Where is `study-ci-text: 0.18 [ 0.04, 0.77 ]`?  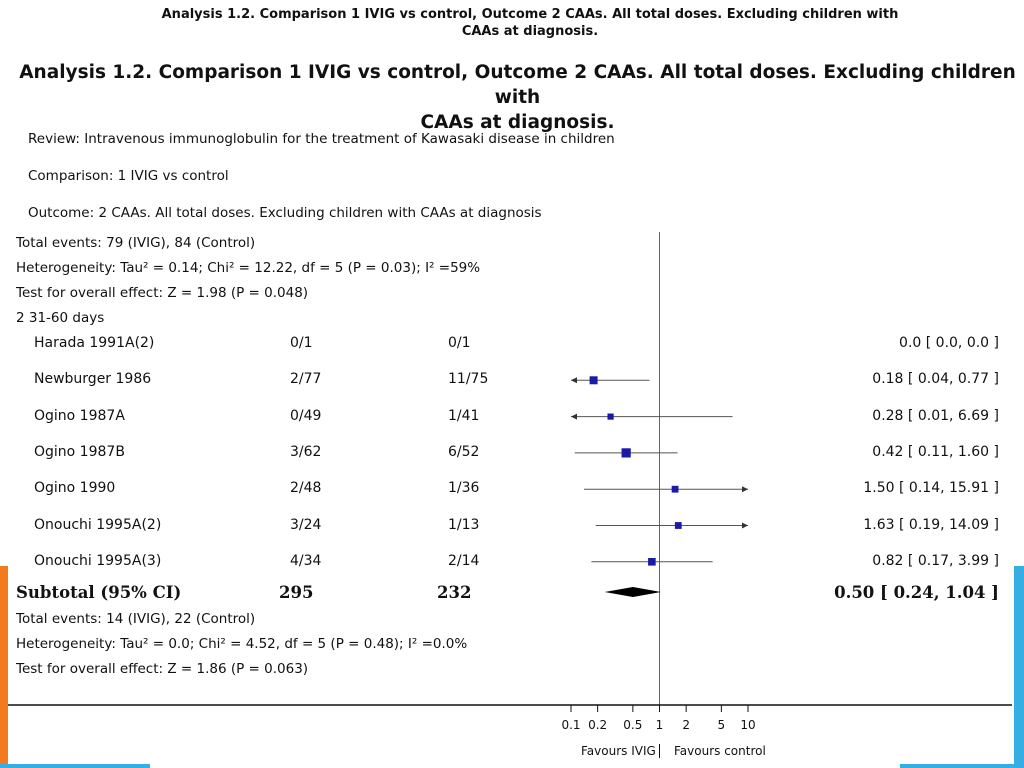
study-ci-text: 0.18 [ 0.04, 0.77 ] is located at coordinates (935, 379).